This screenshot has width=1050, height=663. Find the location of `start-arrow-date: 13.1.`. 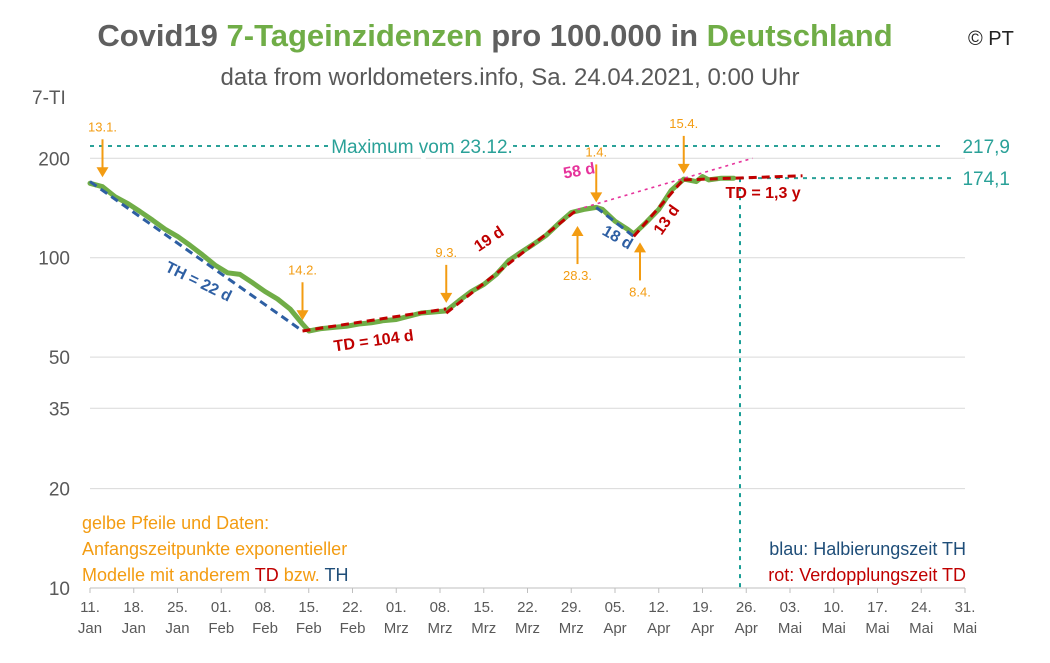

start-arrow-date: 13.1. is located at coordinates (102, 126).